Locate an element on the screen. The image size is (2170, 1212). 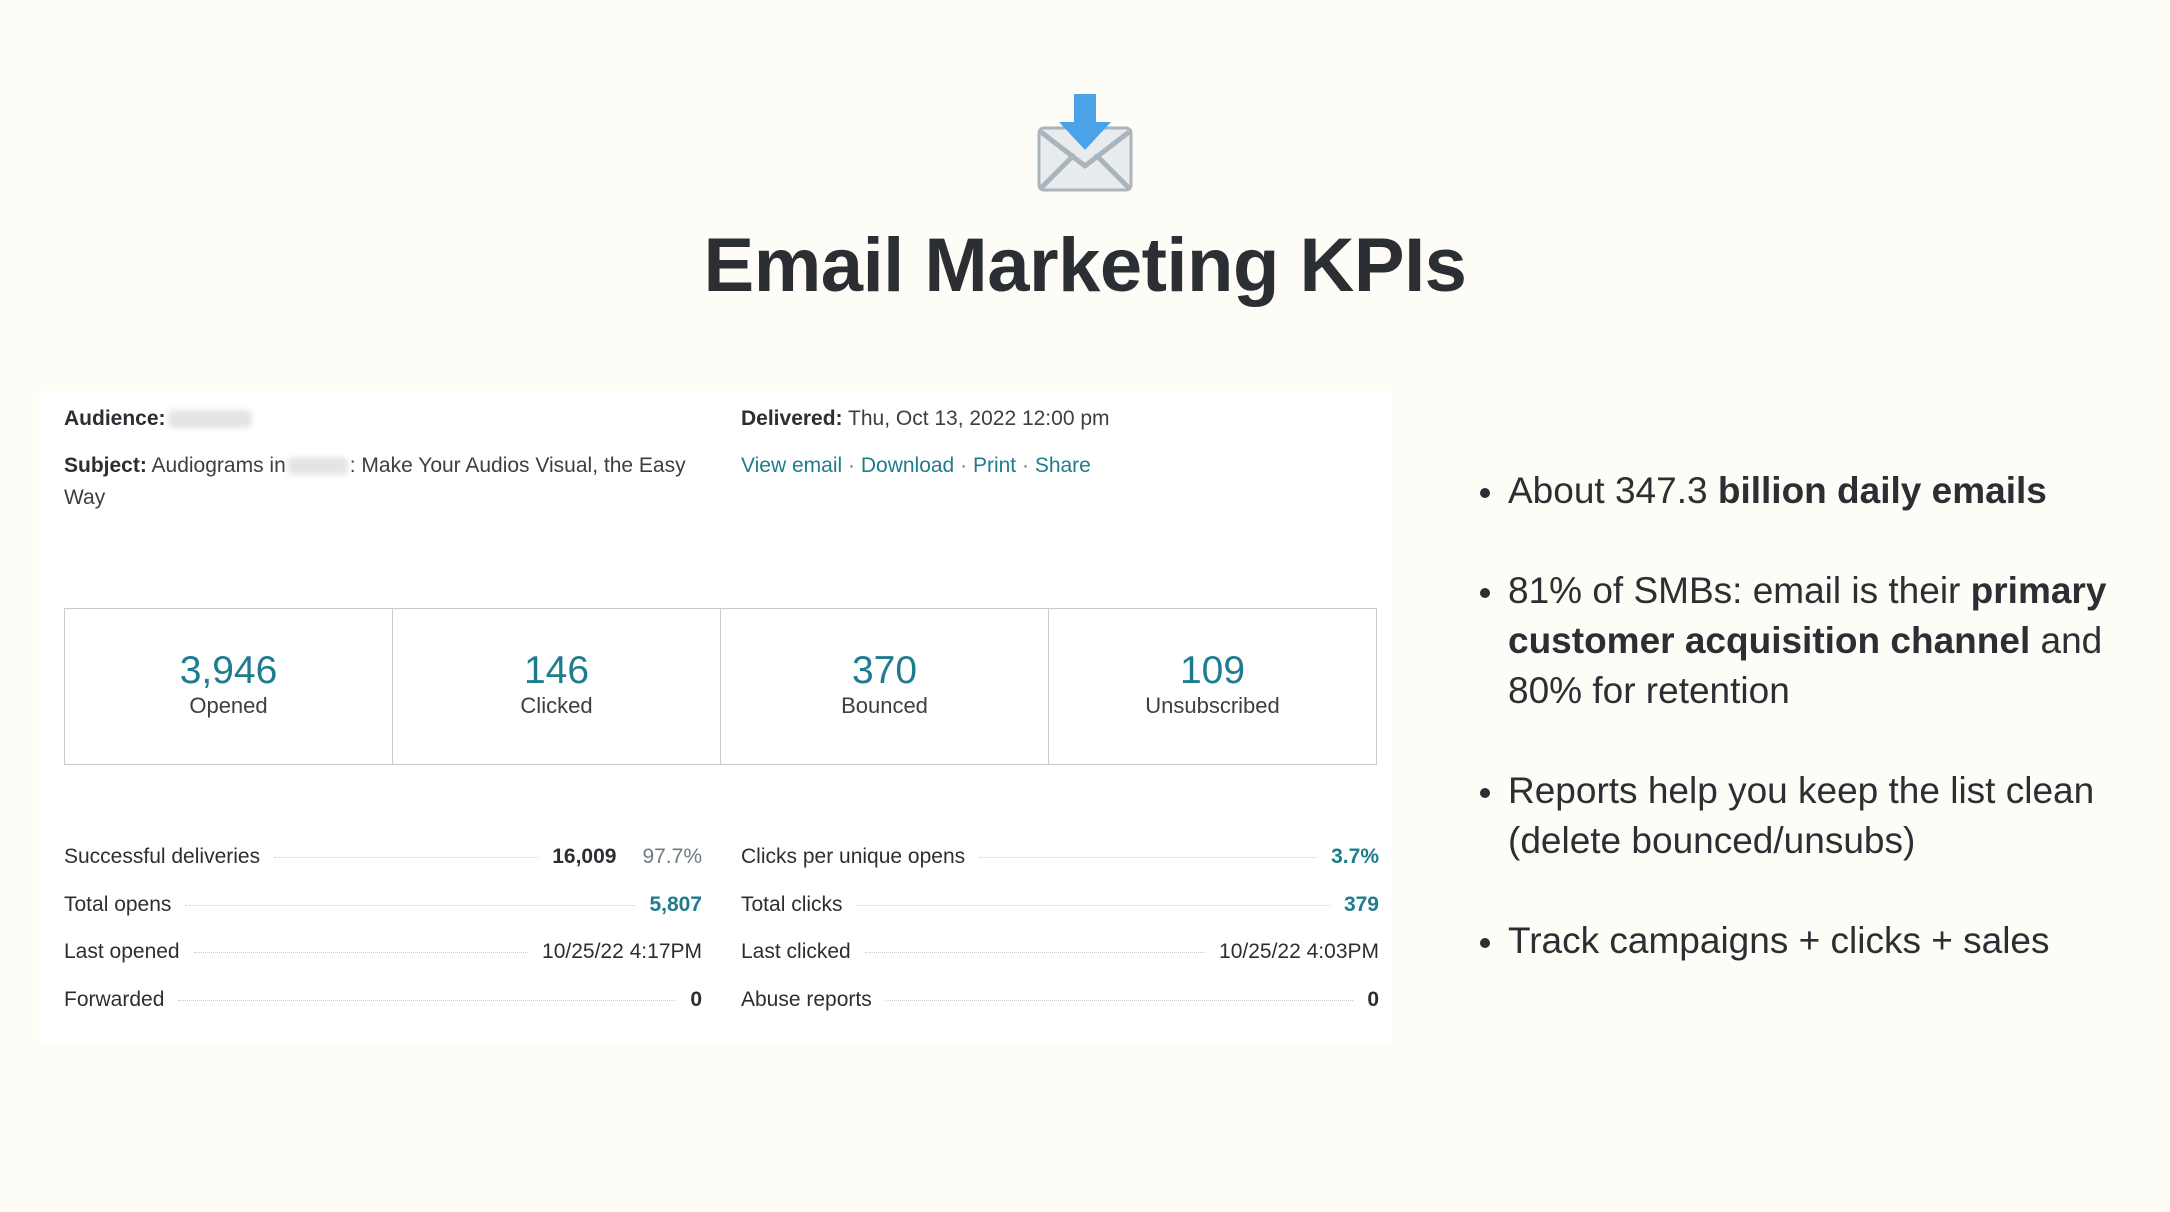
stat-value: 3.7% is located at coordinates (1355, 856).